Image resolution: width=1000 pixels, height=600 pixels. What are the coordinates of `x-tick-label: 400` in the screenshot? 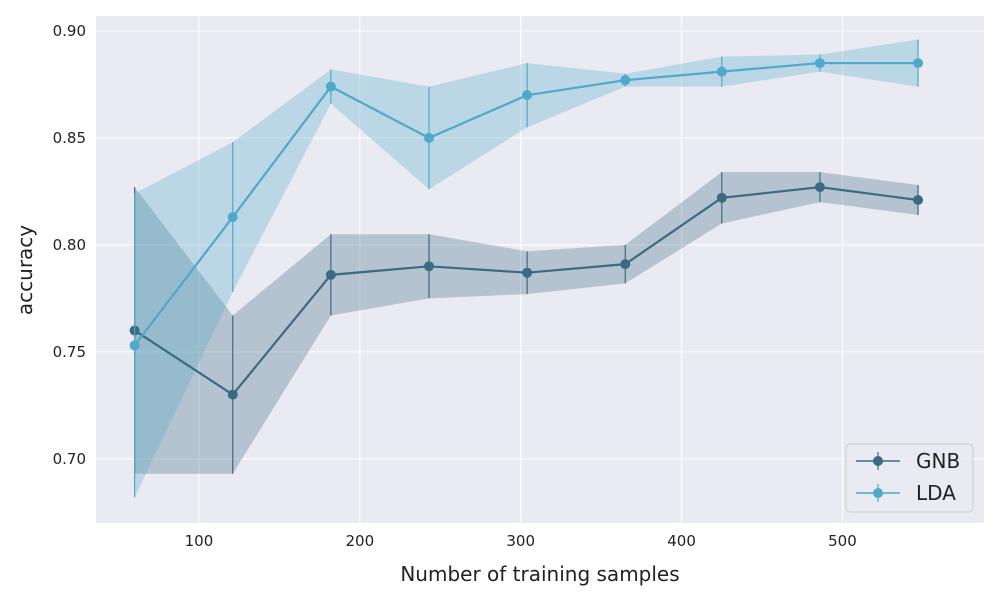 It's located at (681, 541).